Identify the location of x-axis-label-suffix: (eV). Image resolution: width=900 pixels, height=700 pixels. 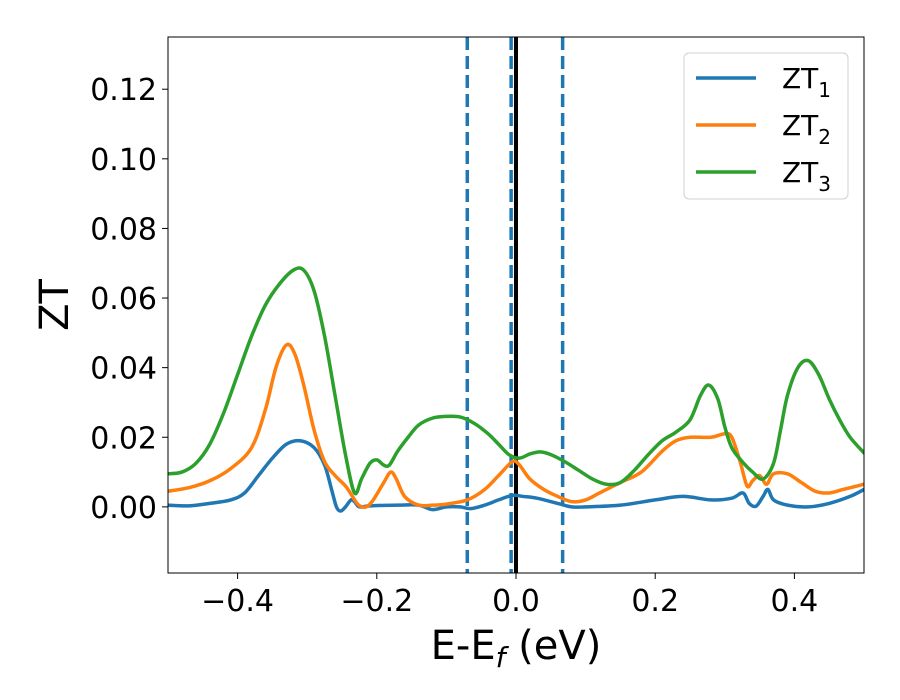
(553, 646).